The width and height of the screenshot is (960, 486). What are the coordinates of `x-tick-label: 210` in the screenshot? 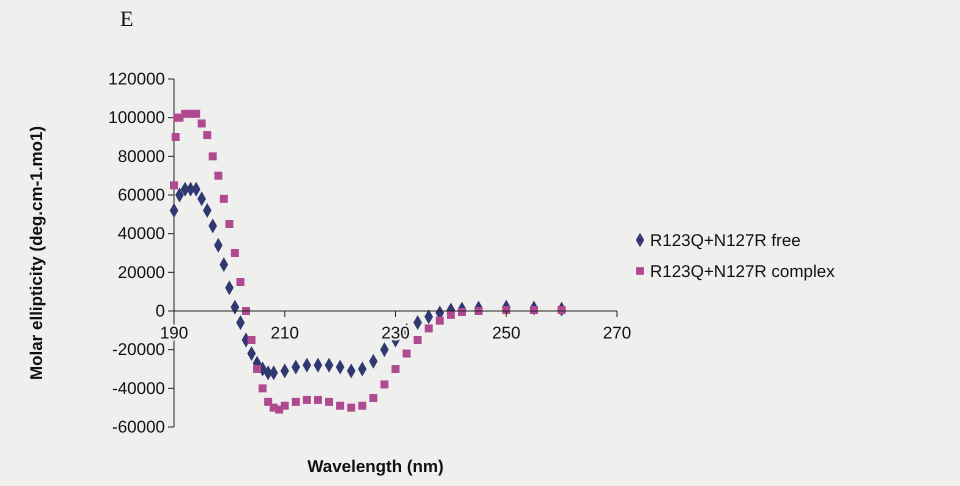 It's located at (284, 333).